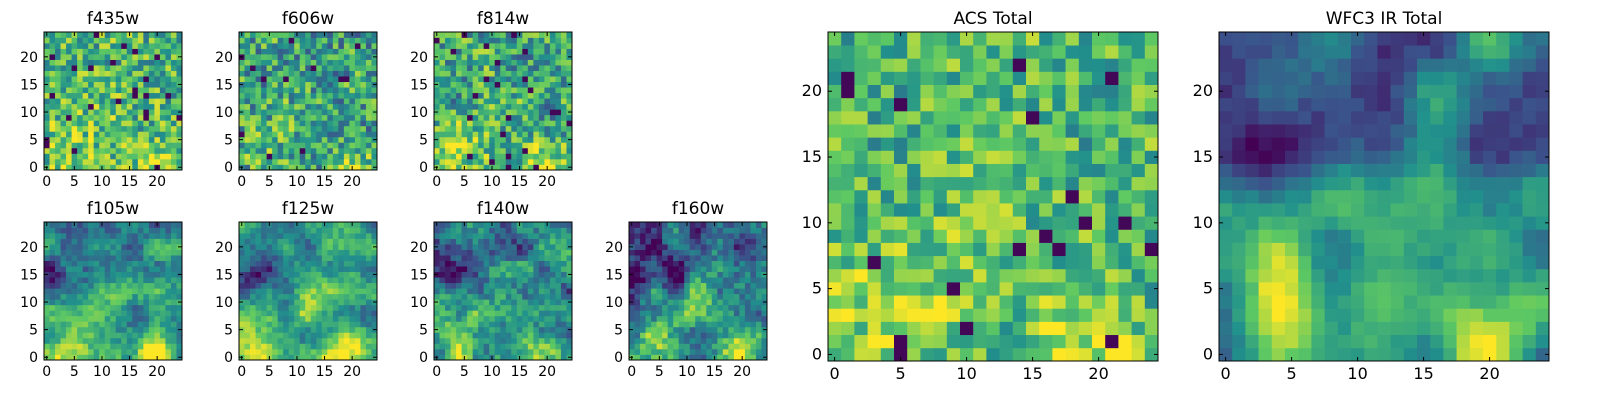 Image resolution: width=1600 pixels, height=400 pixels. Describe the element at coordinates (419, 113) in the screenshot. I see `y-tick-label: 10` at that location.